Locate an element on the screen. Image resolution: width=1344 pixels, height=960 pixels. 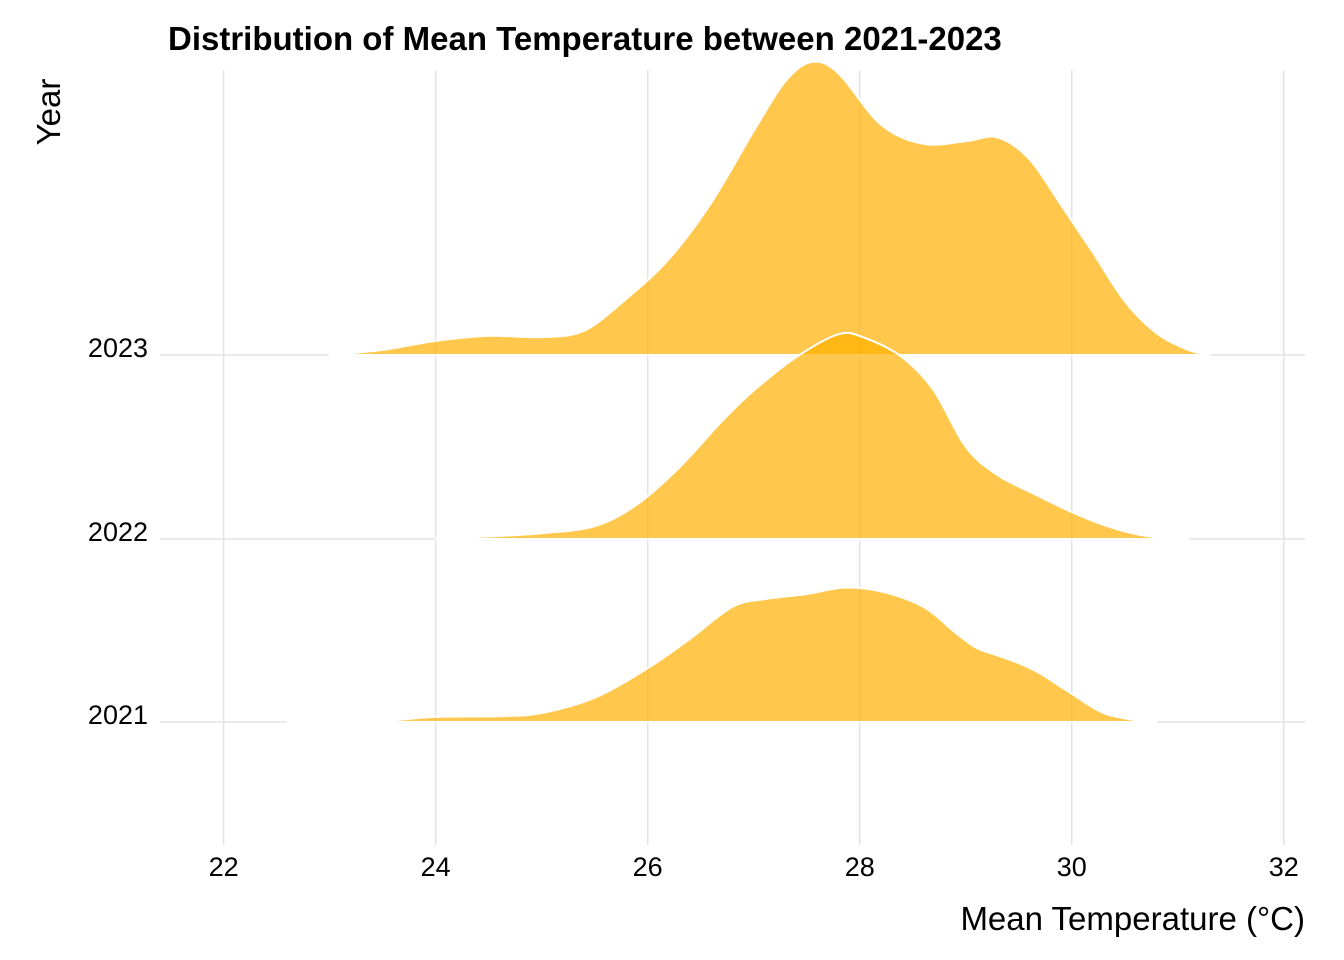
y-tick-label-2023: 2023 is located at coordinates (118, 348).